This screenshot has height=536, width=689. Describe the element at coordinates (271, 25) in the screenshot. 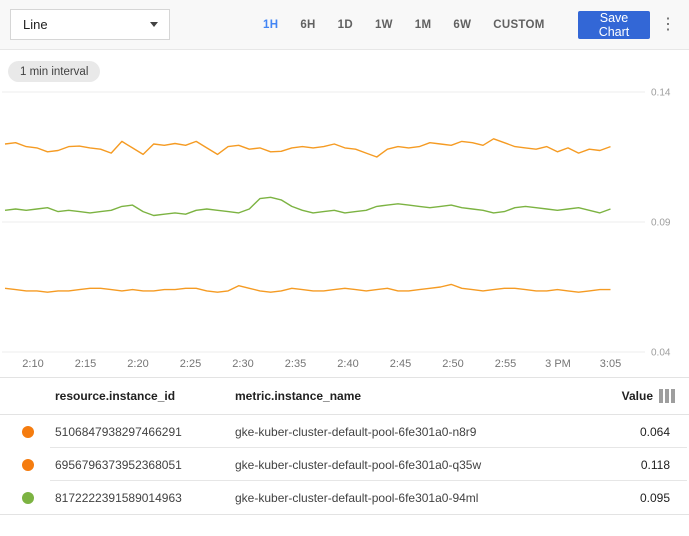

I see `range-button-1h: 1H` at that location.